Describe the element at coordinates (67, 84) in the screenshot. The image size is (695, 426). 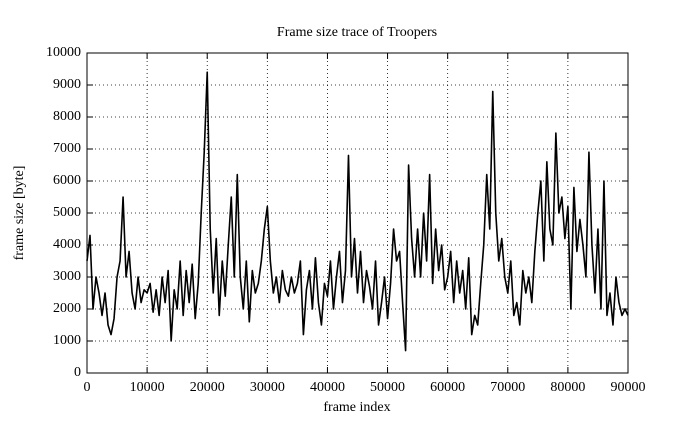
I see `y-tick-label: 9000` at that location.